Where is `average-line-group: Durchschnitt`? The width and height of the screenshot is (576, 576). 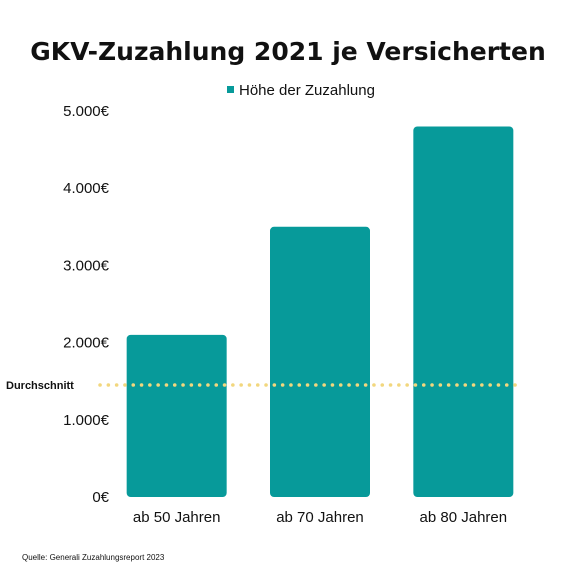 average-line-group: Durchschnitt is located at coordinates (262, 386).